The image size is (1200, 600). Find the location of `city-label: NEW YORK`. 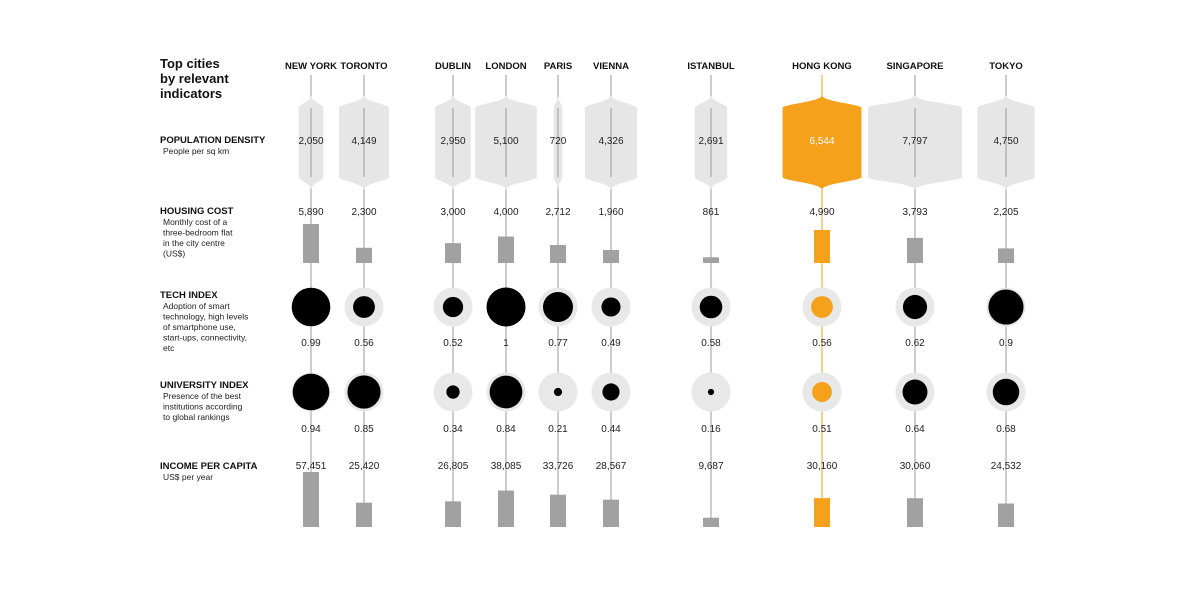

city-label: NEW YORK is located at coordinates (311, 66).